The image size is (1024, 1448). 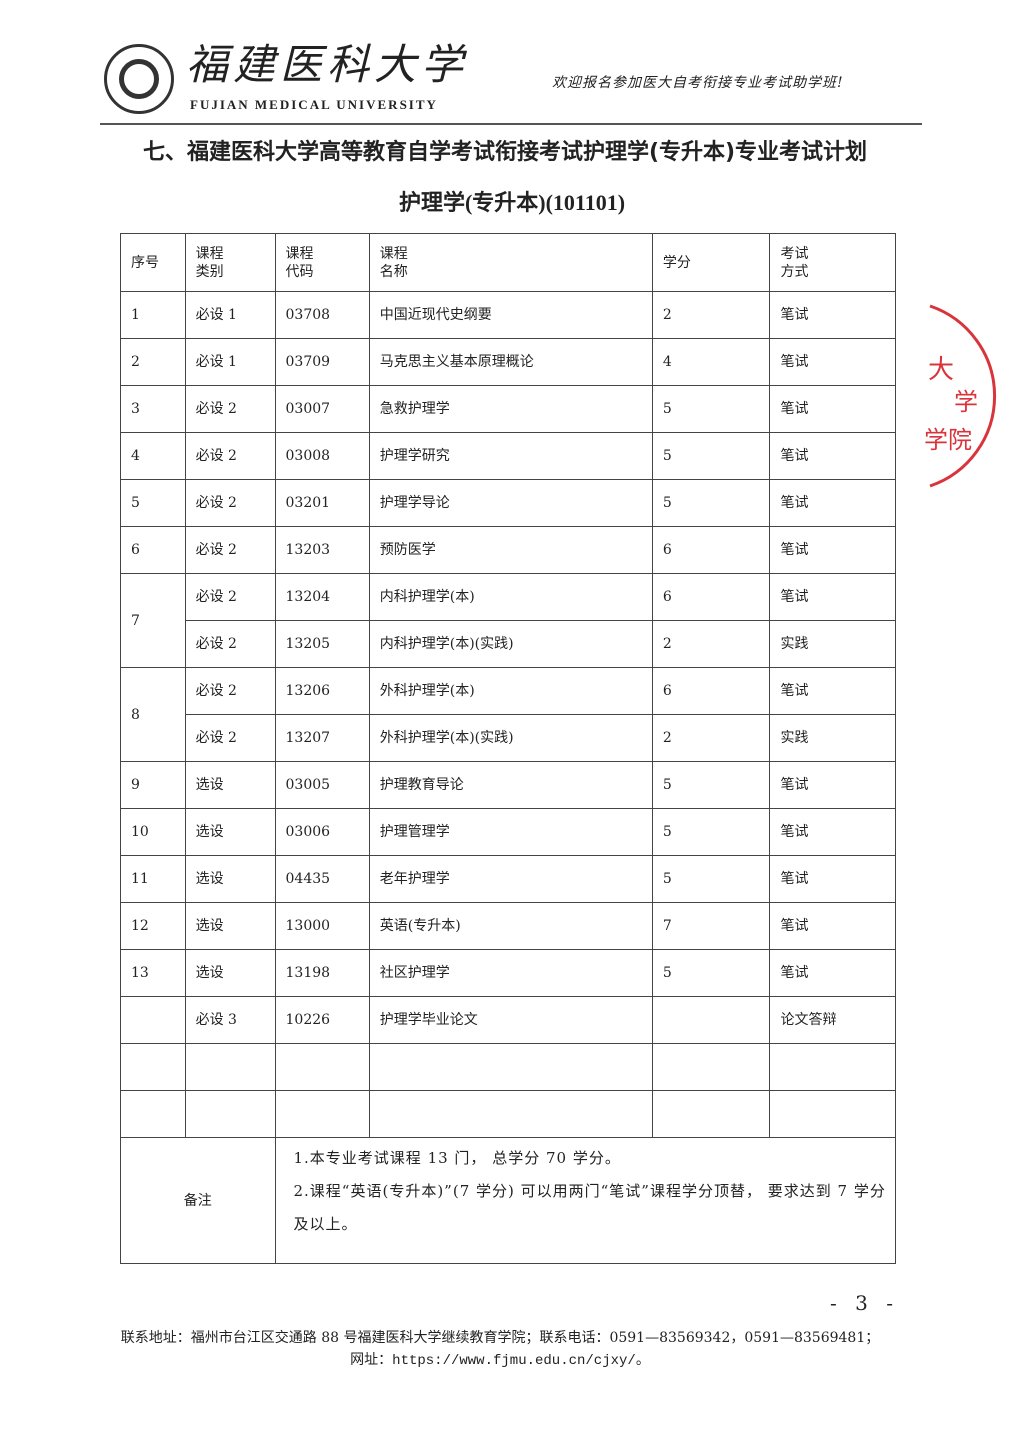 What do you see at coordinates (198, 1200) in the screenshot?
I see `notes-label: 备注` at bounding box center [198, 1200].